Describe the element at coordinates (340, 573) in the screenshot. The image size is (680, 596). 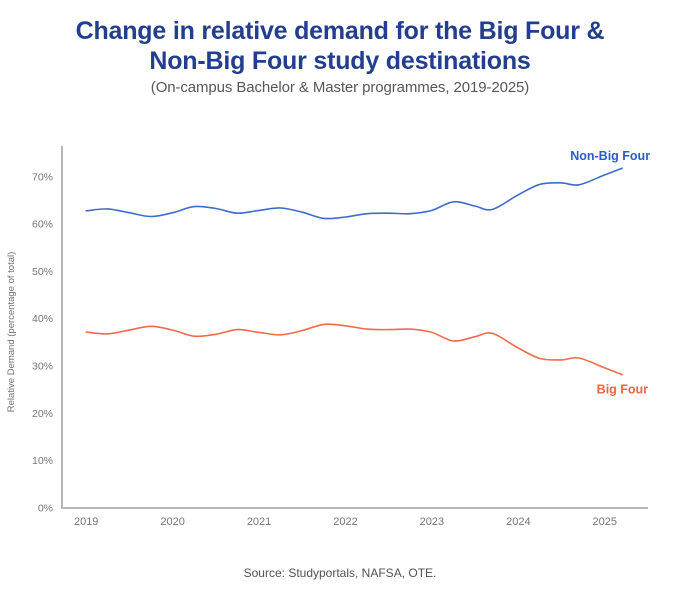
I see `source-note: Source: Studyportals, NAFSA, OTE.` at that location.